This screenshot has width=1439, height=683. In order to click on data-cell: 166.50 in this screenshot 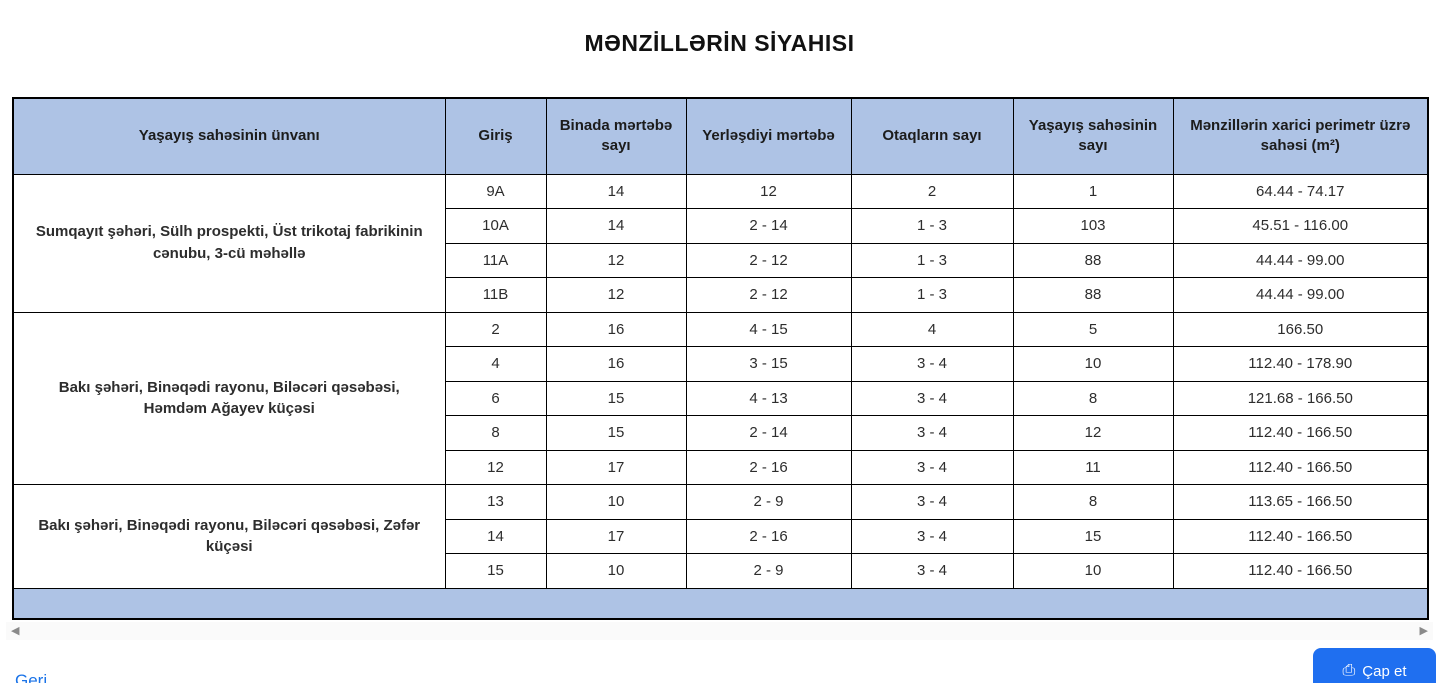, I will do `click(1300, 329)`.